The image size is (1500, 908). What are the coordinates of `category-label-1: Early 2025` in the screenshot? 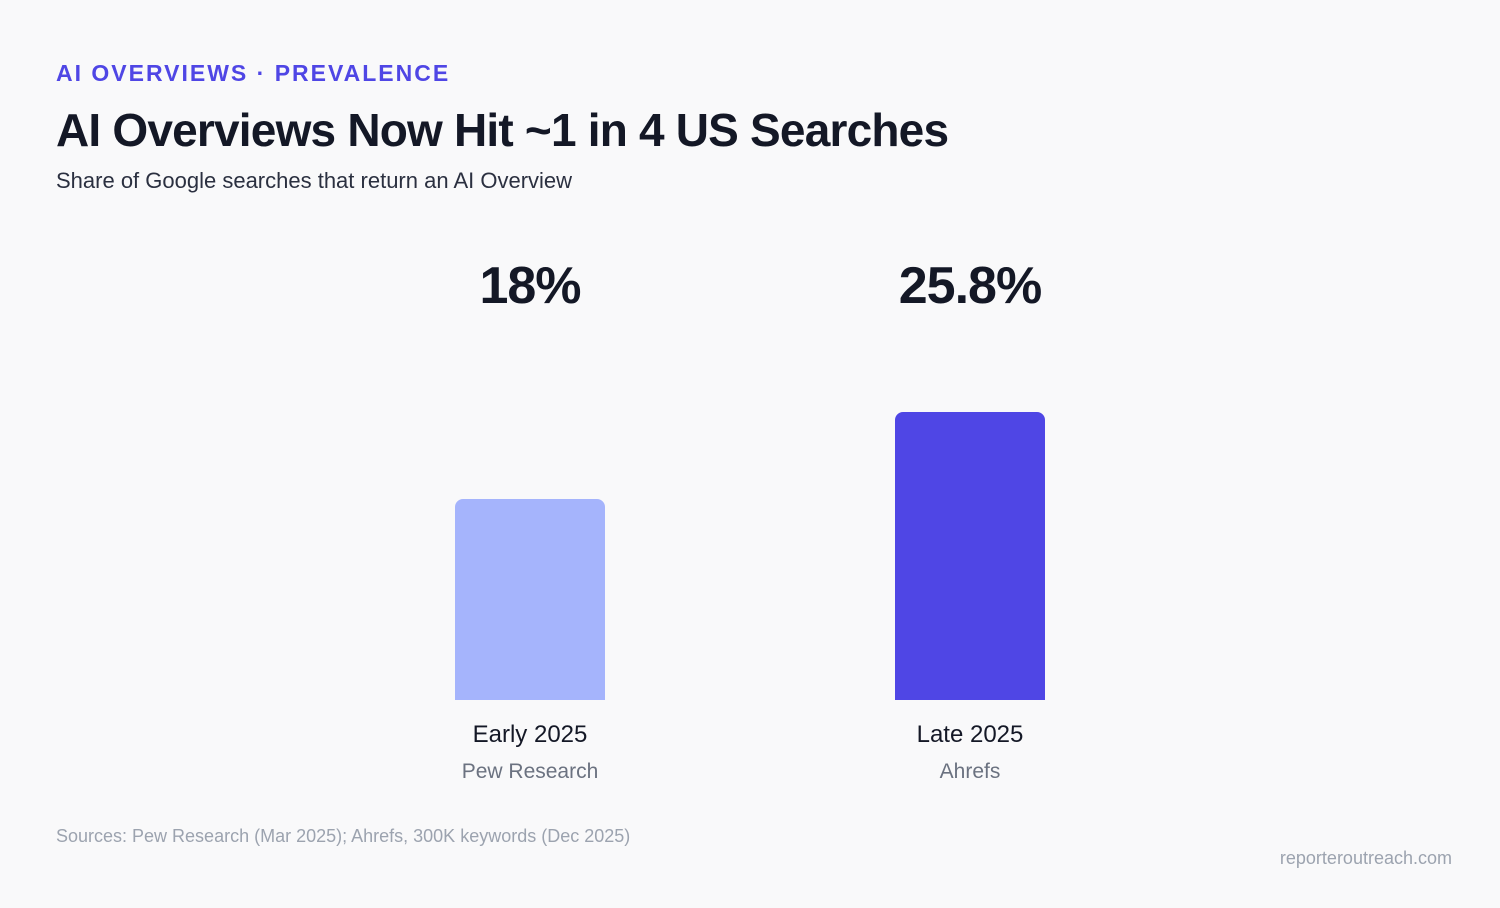 It's located at (530, 734).